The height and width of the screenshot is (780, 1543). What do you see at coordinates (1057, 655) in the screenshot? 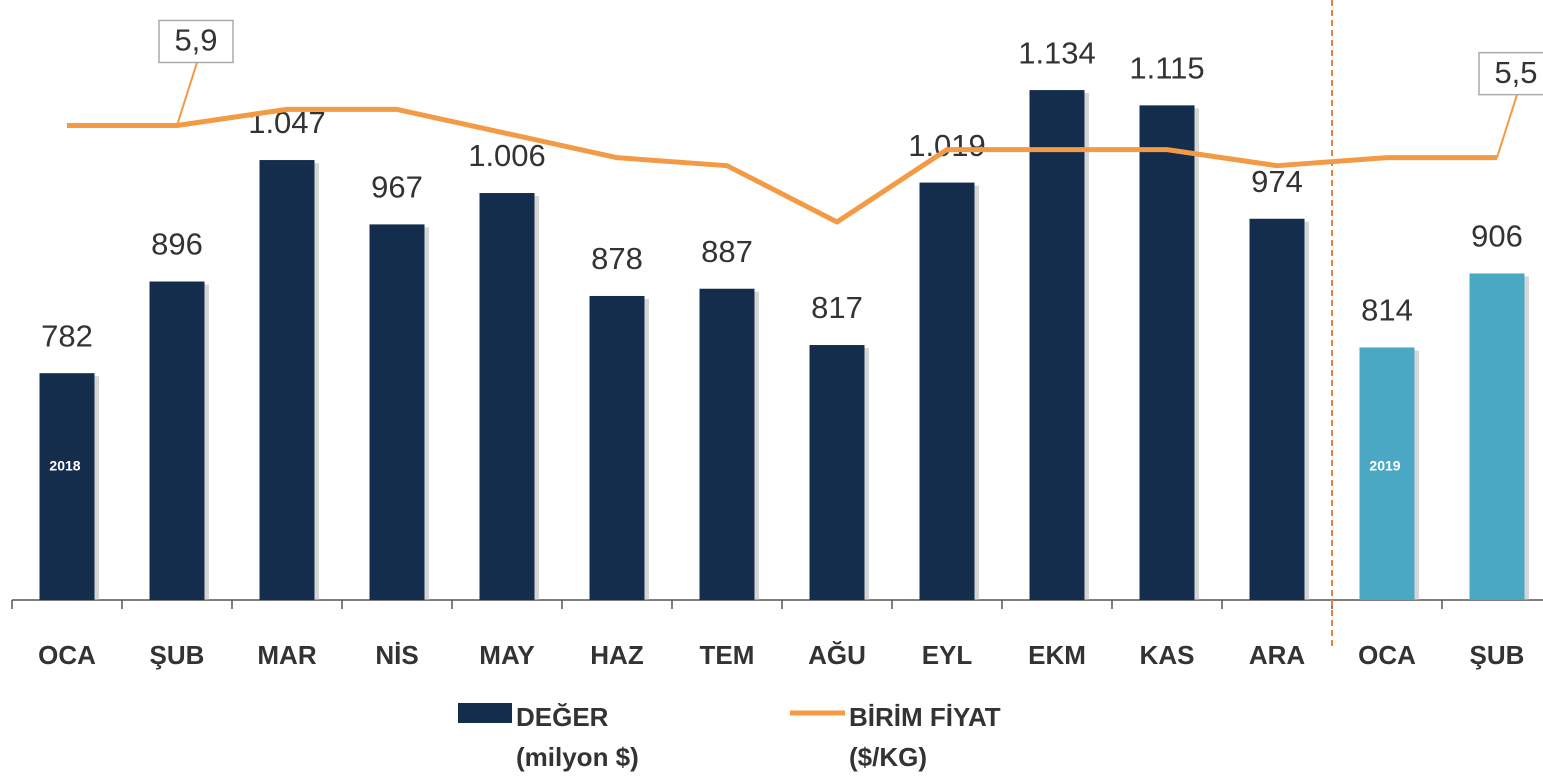
I see `x-tick-label: EKM` at bounding box center [1057, 655].